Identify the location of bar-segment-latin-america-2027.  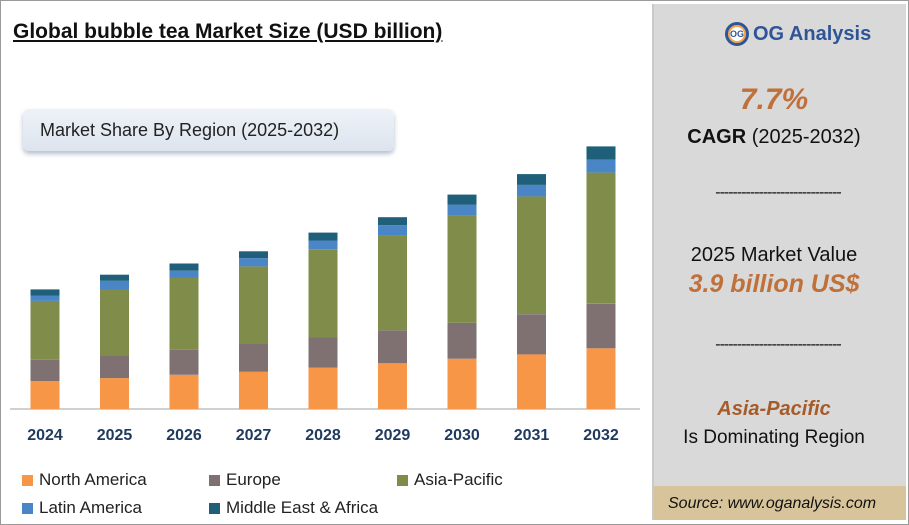
(253, 262).